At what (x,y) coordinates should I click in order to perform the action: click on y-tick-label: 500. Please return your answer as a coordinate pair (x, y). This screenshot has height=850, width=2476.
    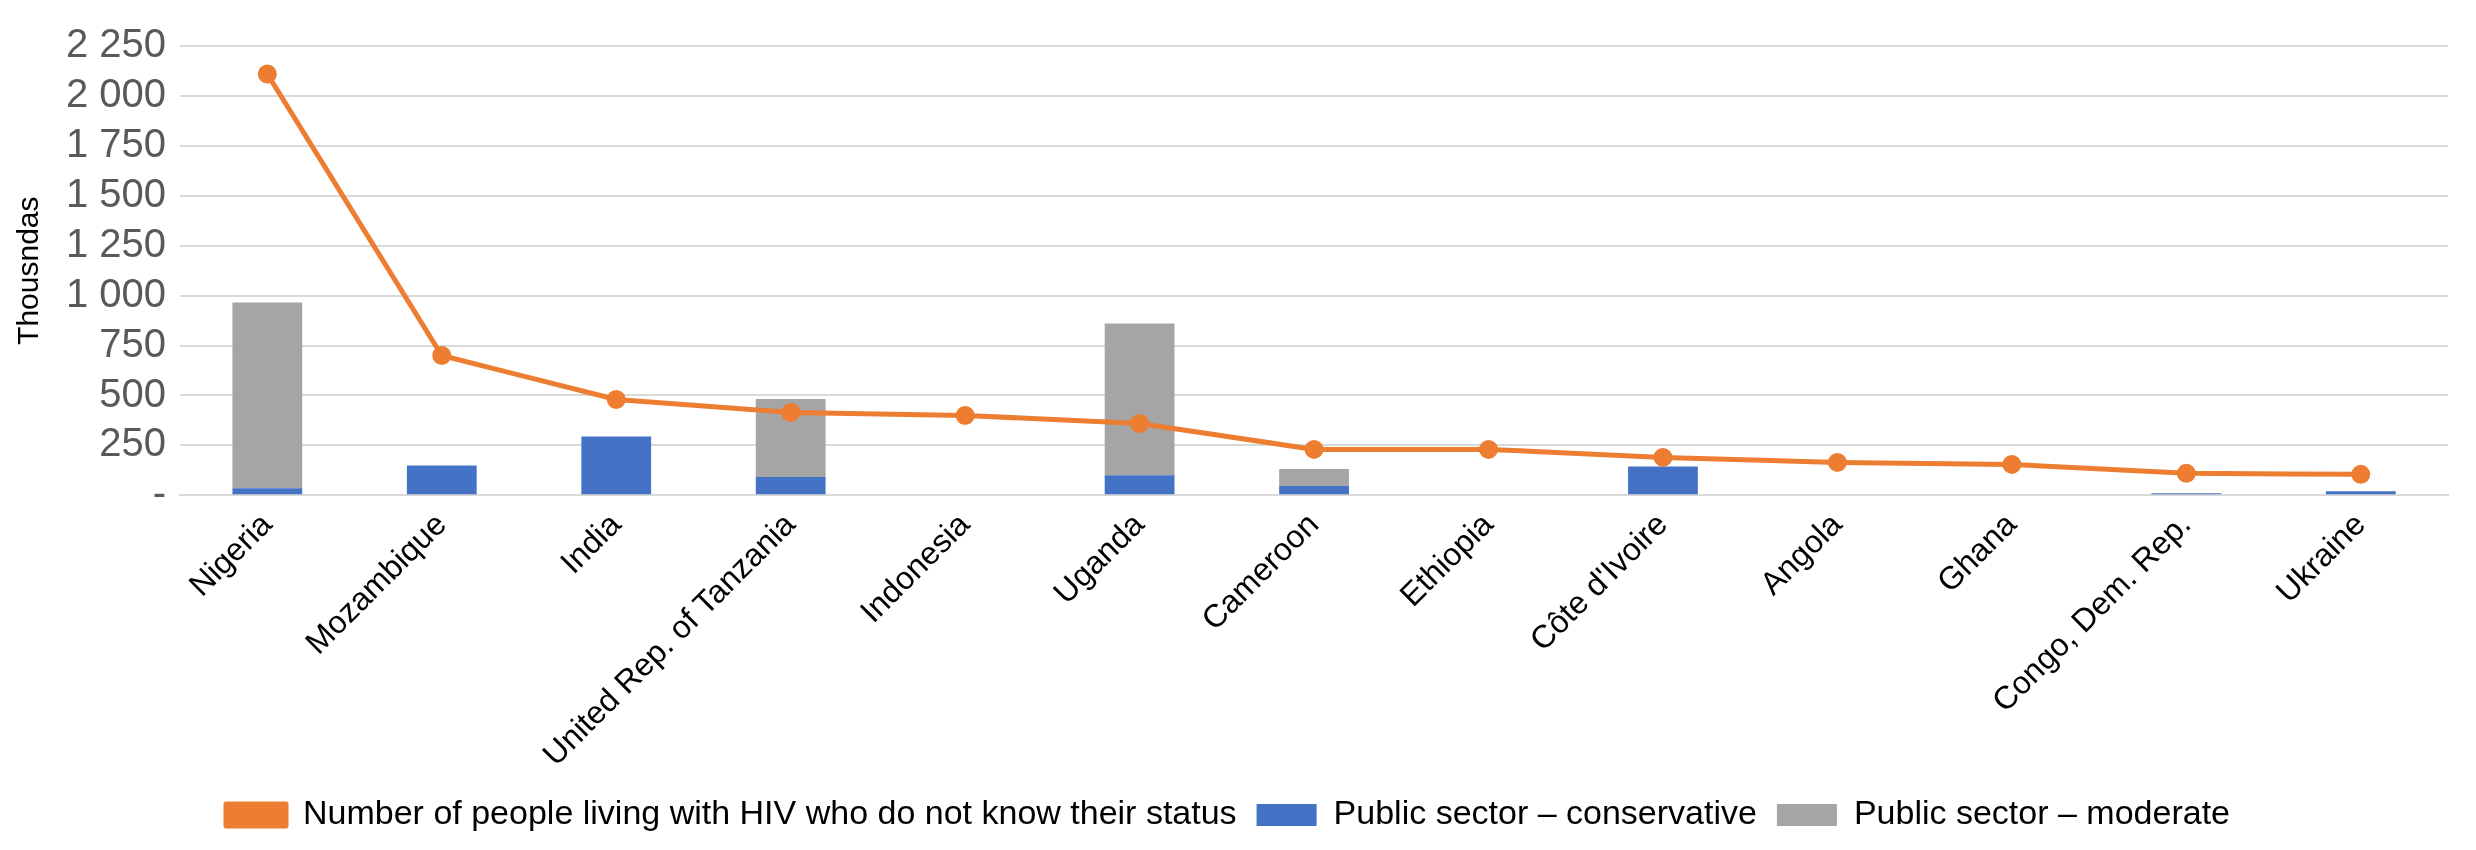
    Looking at the image, I should click on (133, 392).